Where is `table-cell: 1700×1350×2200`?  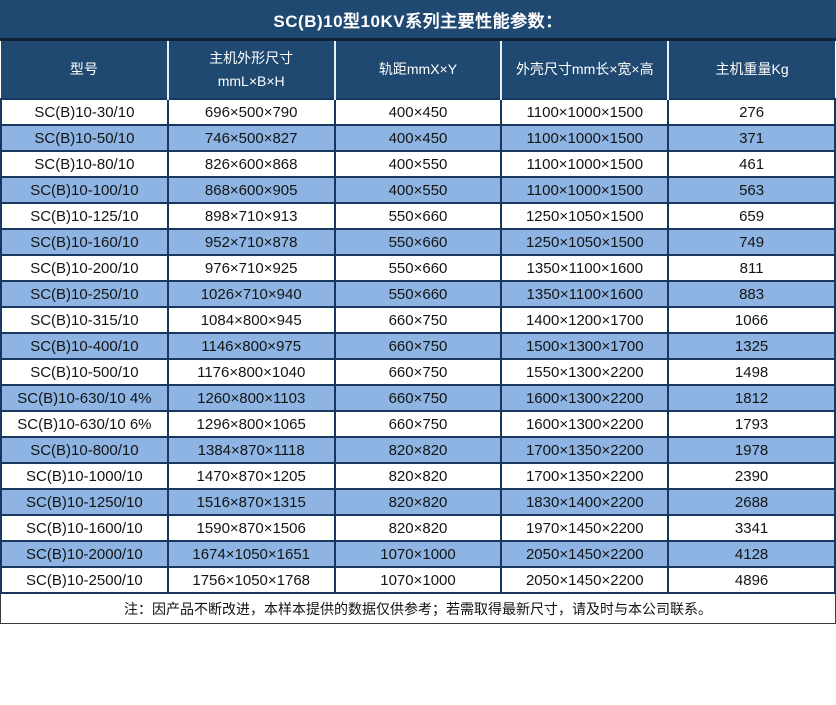 table-cell: 1700×1350×2200 is located at coordinates (585, 476).